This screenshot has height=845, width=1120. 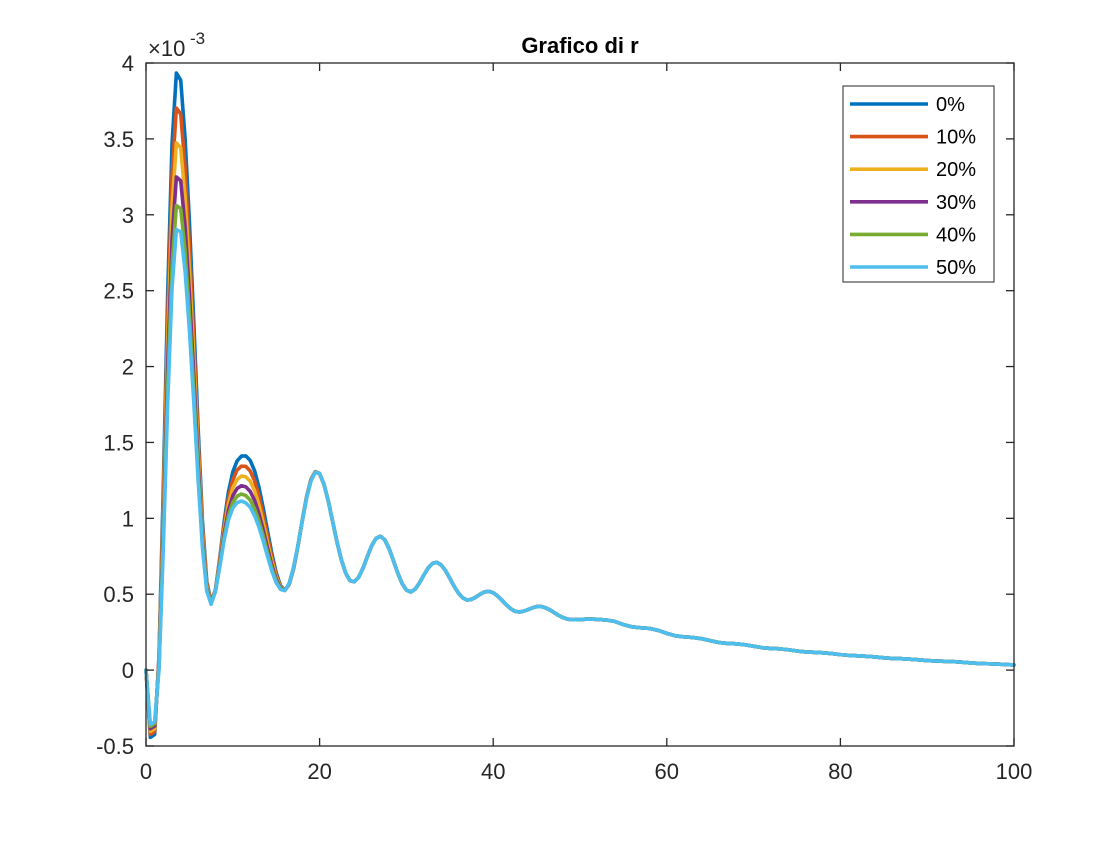 What do you see at coordinates (118, 291) in the screenshot?
I see `y-tick-label: 2.5` at bounding box center [118, 291].